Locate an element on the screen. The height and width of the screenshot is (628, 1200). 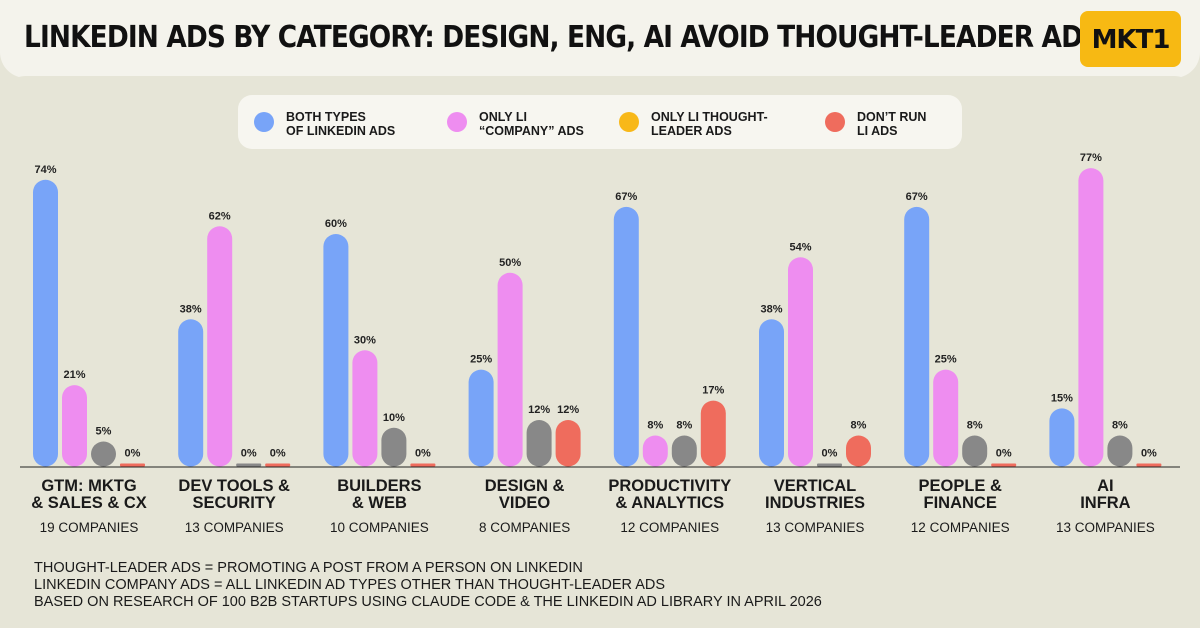
category-label: INDUSTRIES is located at coordinates (815, 503).